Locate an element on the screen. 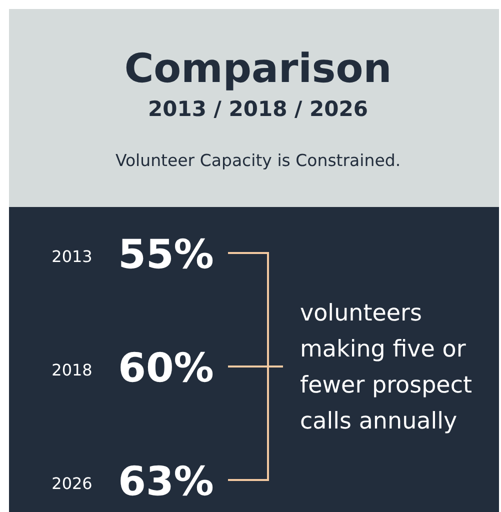 This screenshot has width=501, height=512. text: volunteers making five or fewer prospect calls annually is located at coordinates (386, 367).